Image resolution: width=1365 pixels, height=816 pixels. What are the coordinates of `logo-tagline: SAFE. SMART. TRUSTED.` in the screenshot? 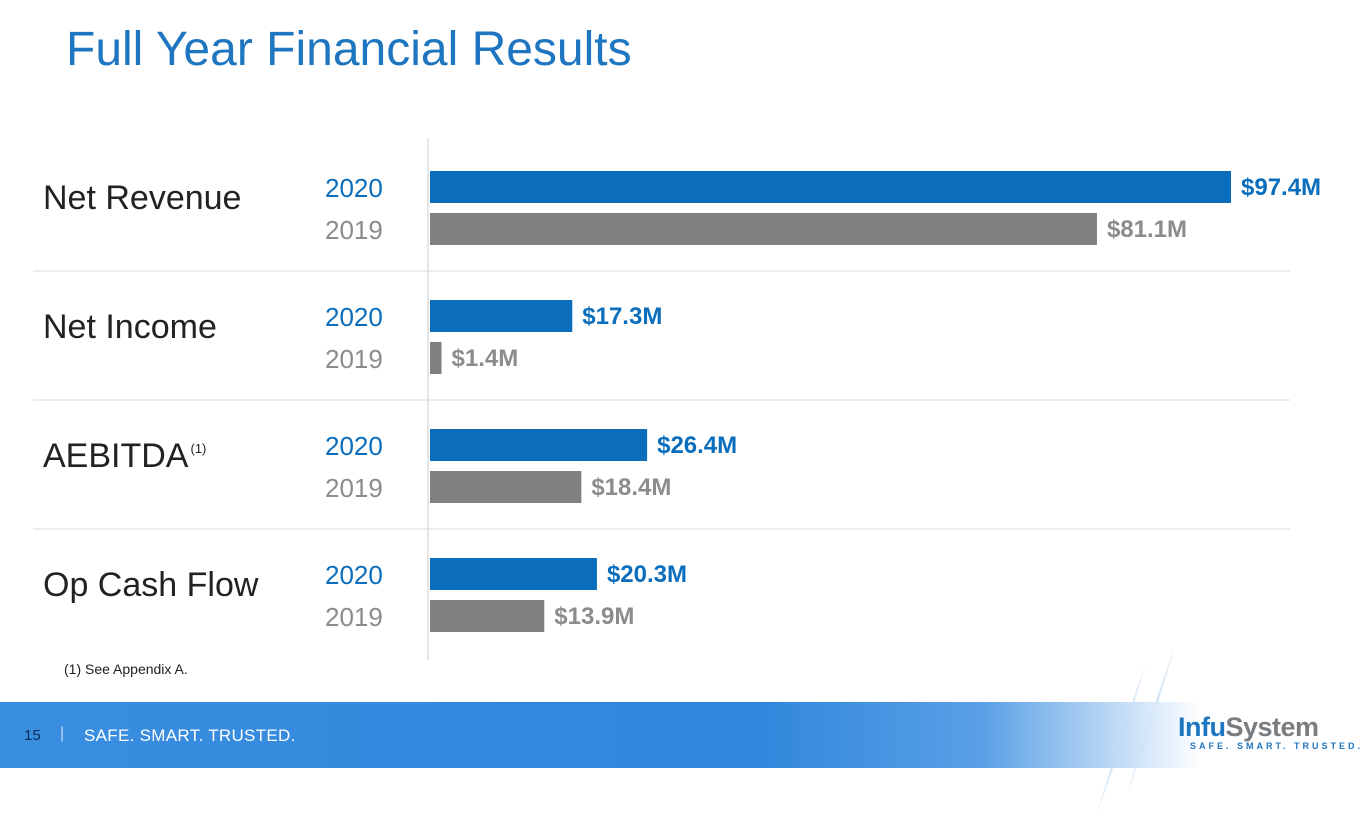 It's located at (1277, 746).